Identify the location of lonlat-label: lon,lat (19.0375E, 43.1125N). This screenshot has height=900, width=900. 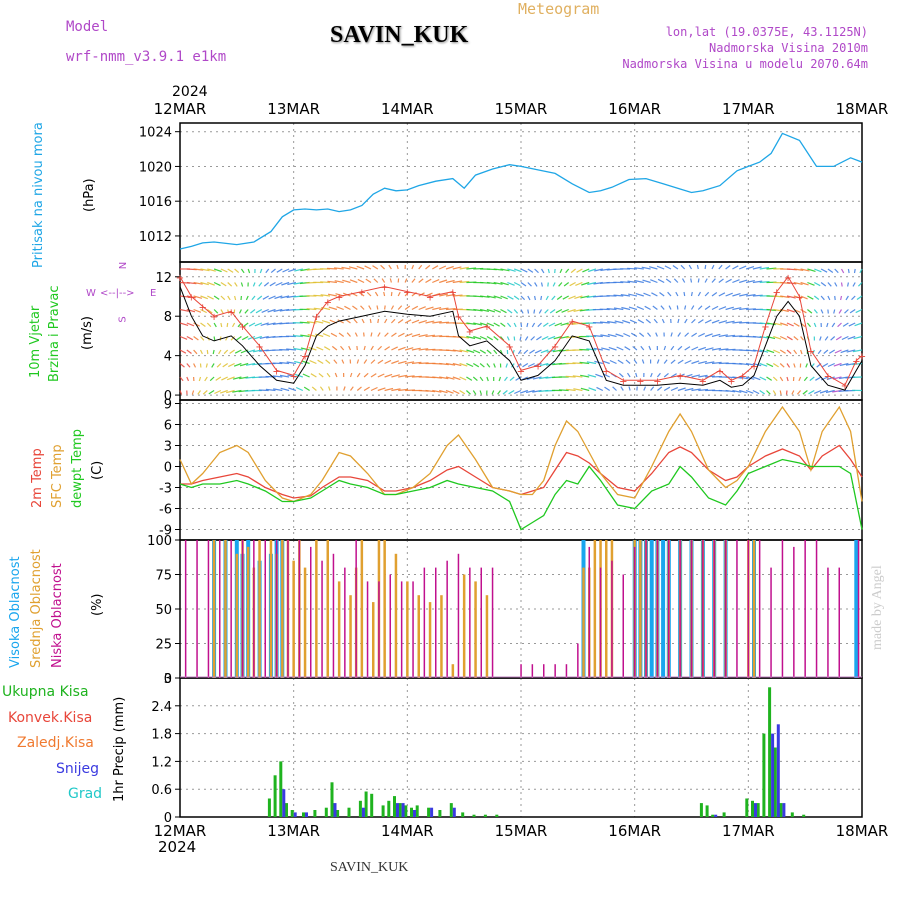
(766, 32).